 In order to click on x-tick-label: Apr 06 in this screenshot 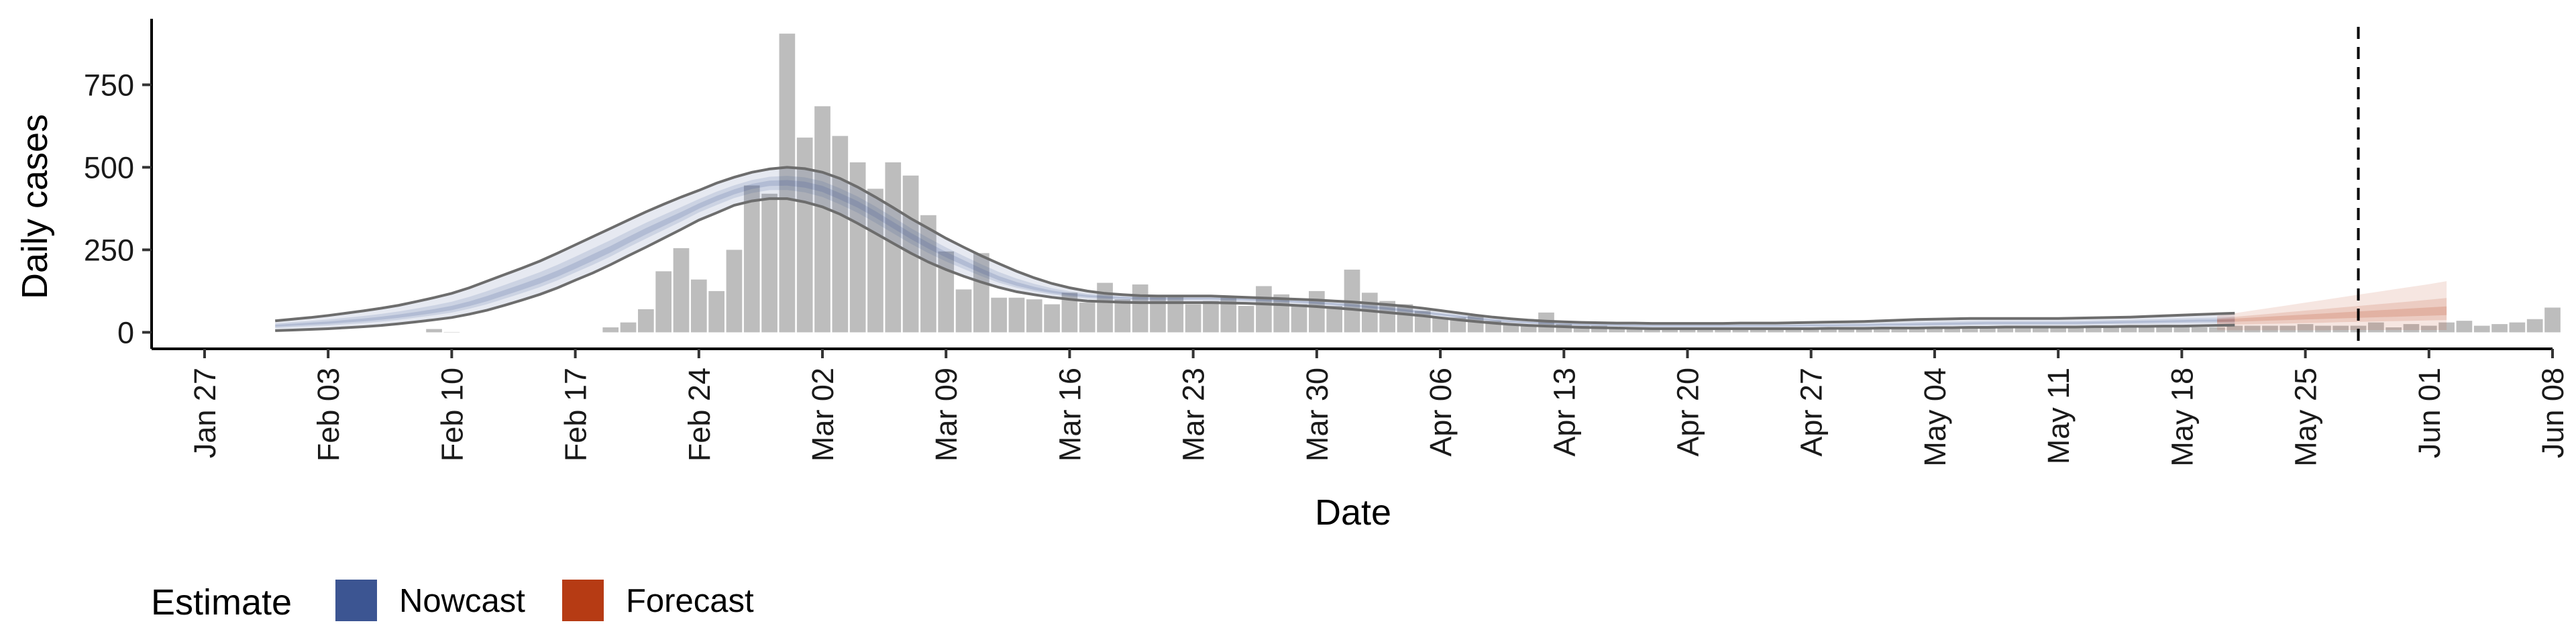, I will do `click(1441, 412)`.